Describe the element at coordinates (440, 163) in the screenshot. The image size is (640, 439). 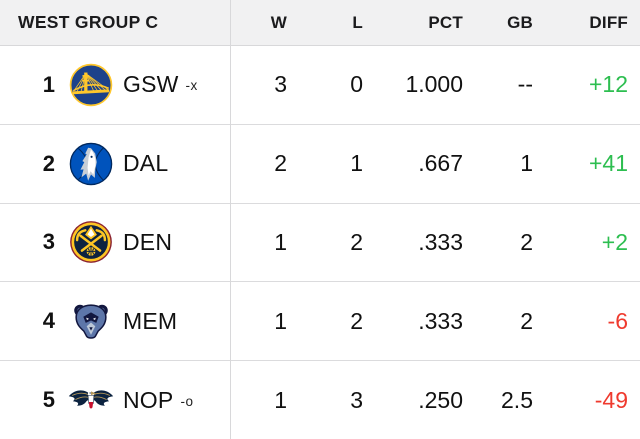
I see `pct-value: .667` at that location.